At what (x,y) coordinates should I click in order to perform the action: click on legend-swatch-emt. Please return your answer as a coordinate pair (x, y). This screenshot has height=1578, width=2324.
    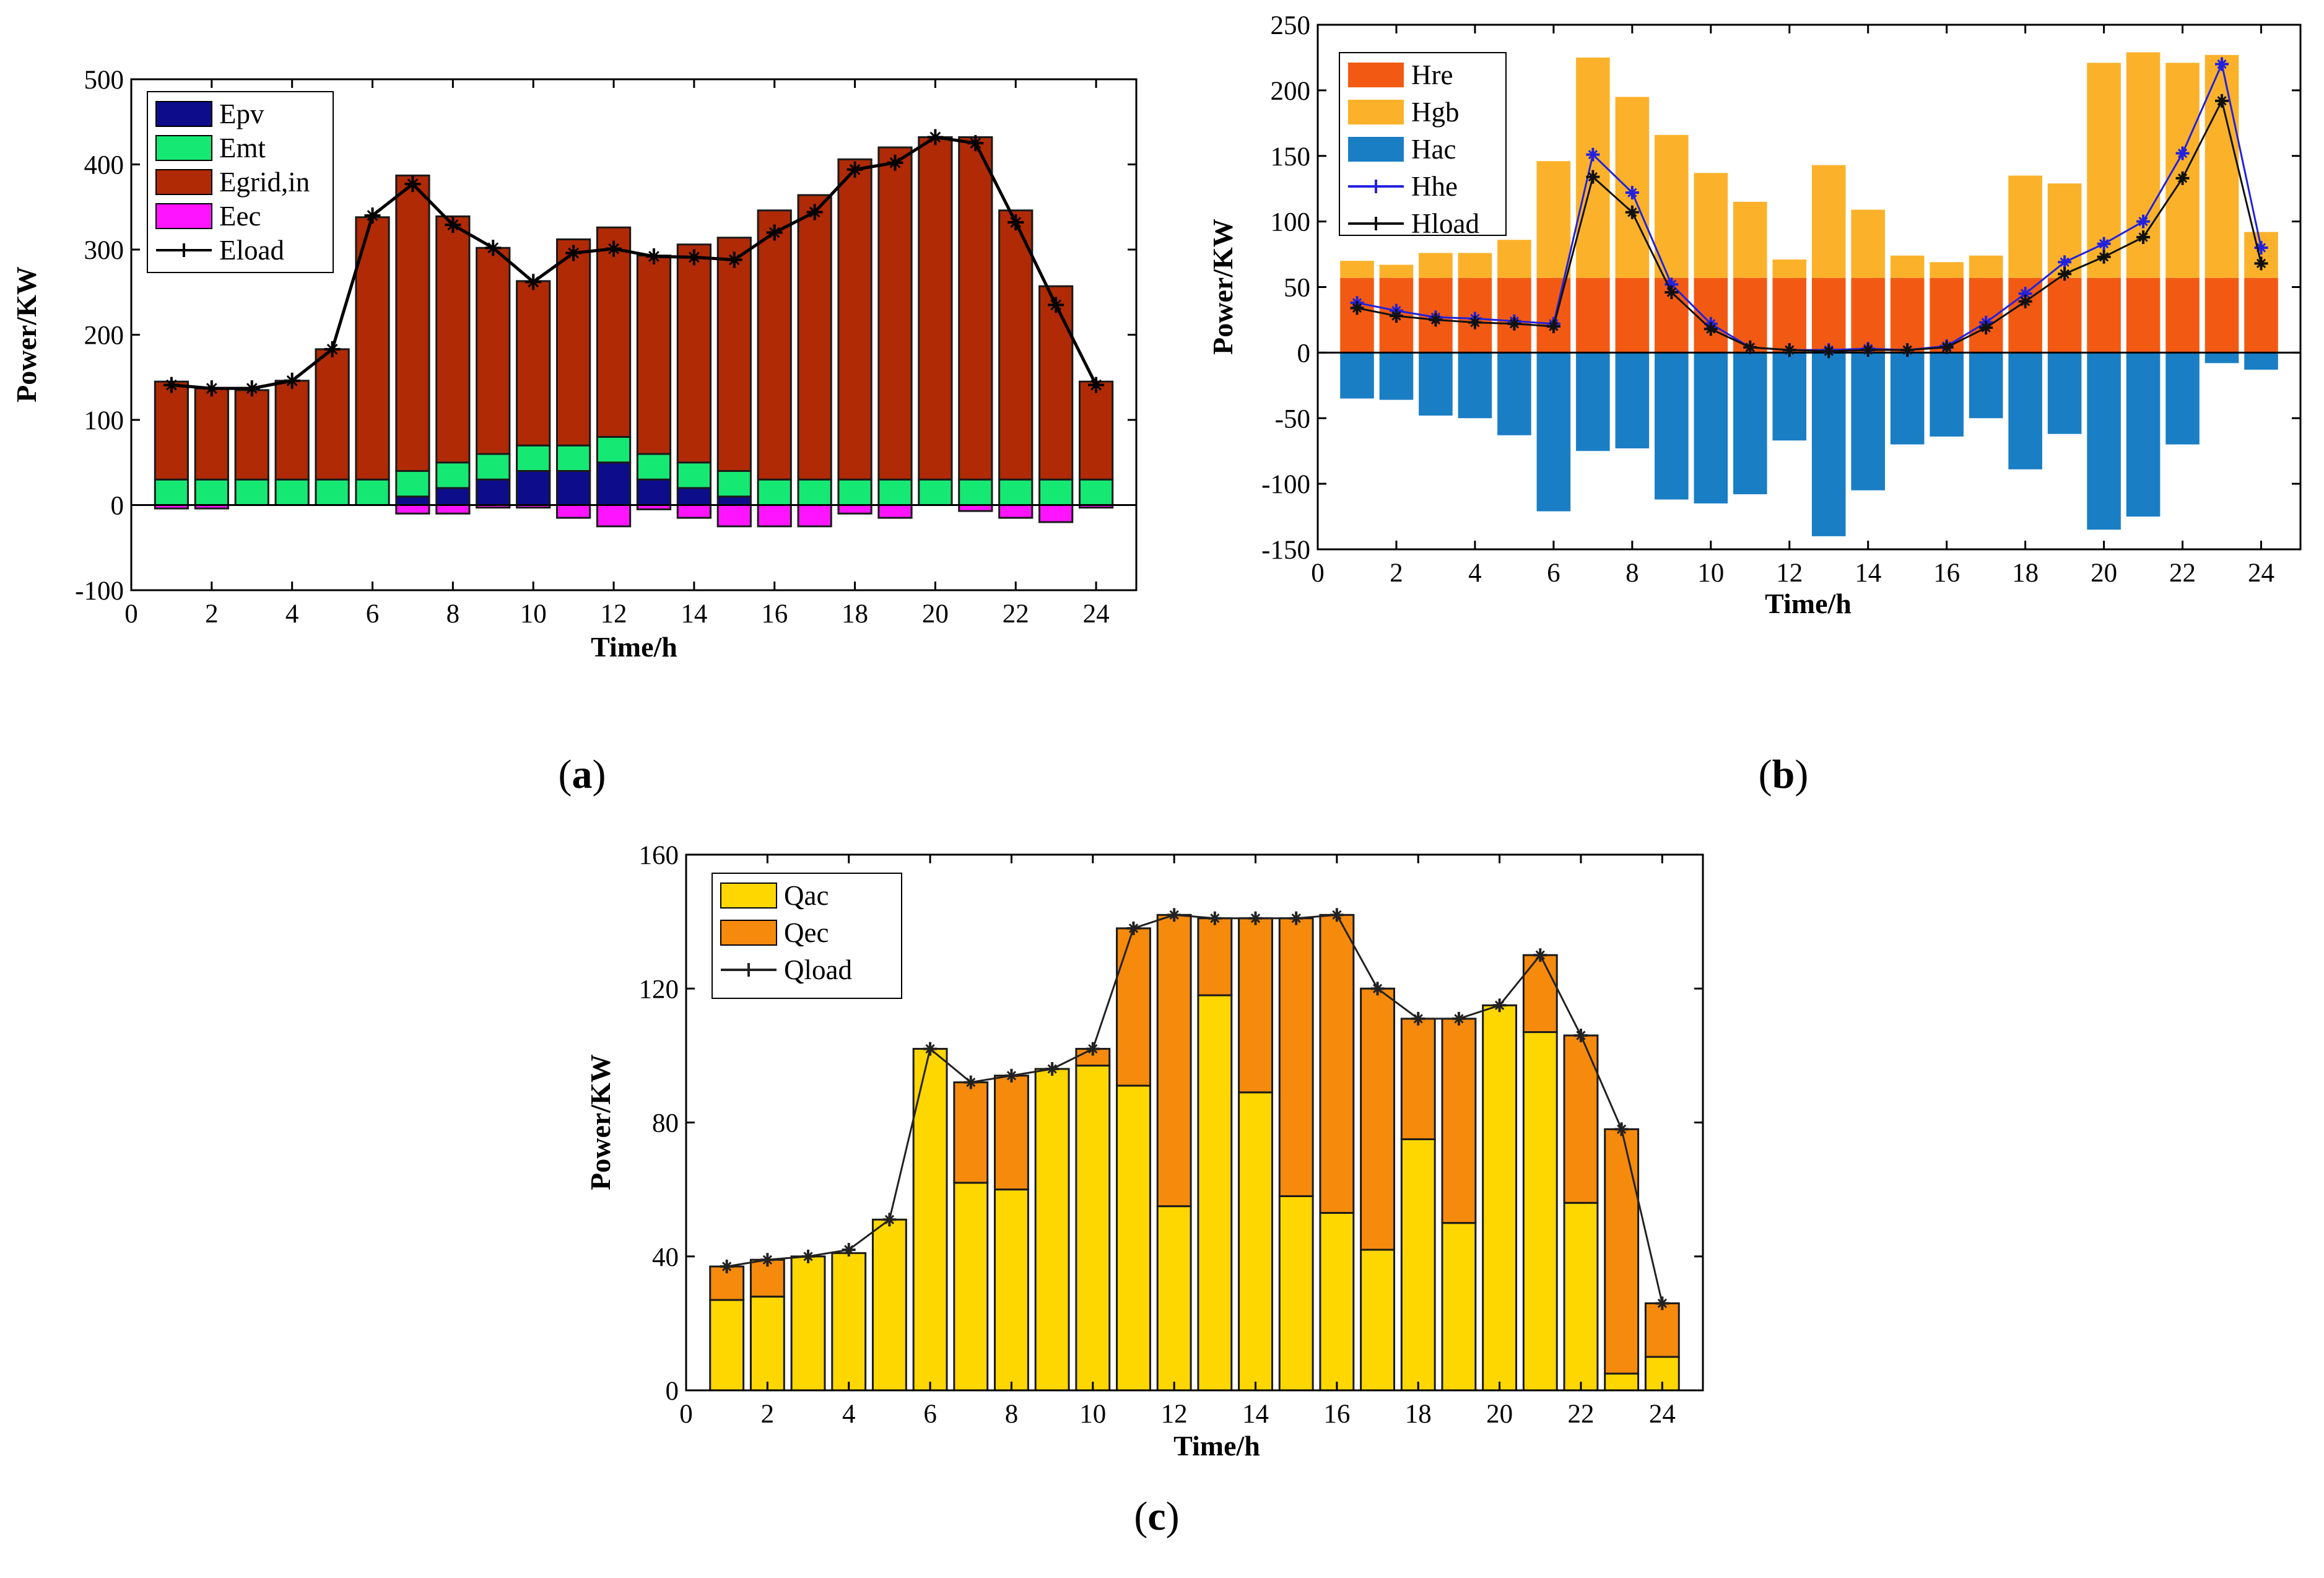
    Looking at the image, I should click on (183, 148).